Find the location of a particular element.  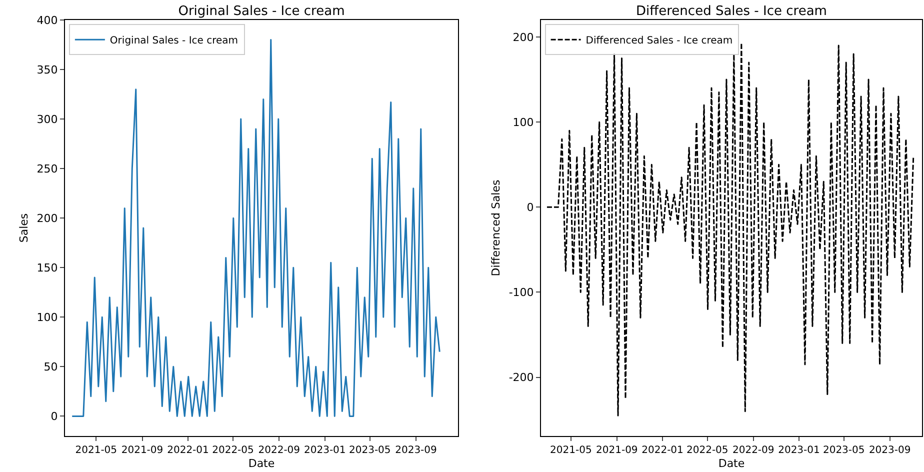

y-tick-label: 350 is located at coordinates (47, 69).